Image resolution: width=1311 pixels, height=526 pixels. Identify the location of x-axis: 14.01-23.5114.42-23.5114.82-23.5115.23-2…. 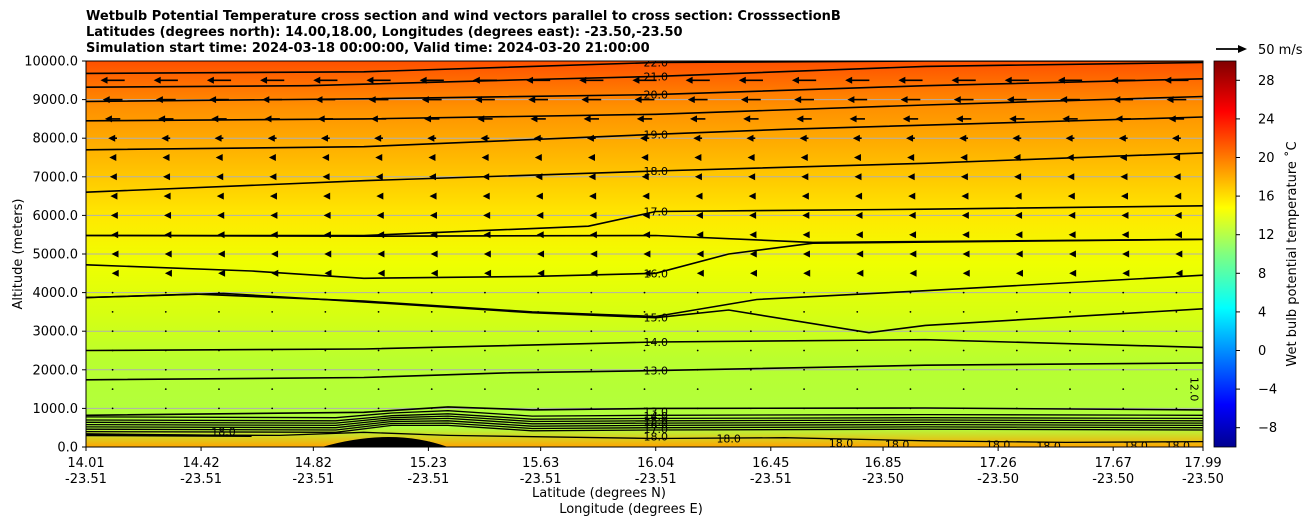
(644, 467).